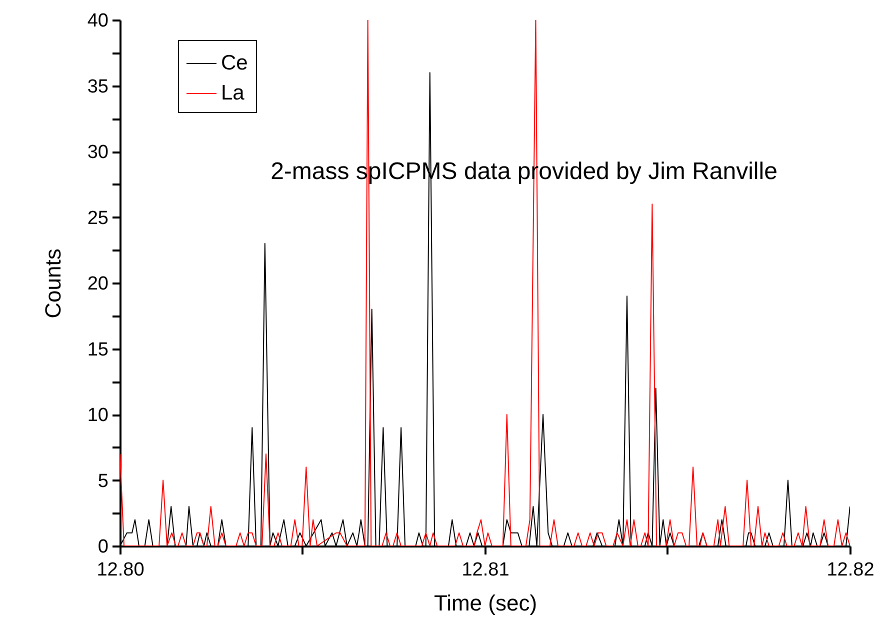  I want to click on y-tick-label: 35, so click(97, 87).